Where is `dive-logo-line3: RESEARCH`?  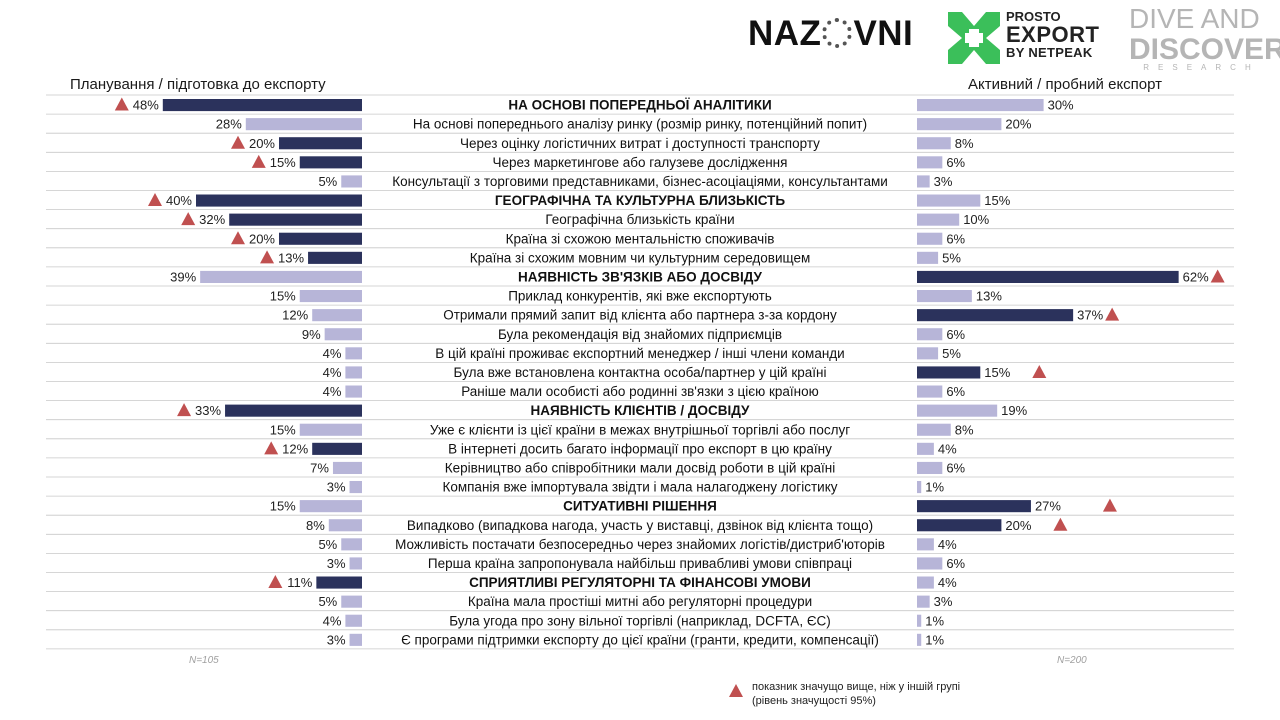 dive-logo-line3: RESEARCH is located at coordinates (1201, 67).